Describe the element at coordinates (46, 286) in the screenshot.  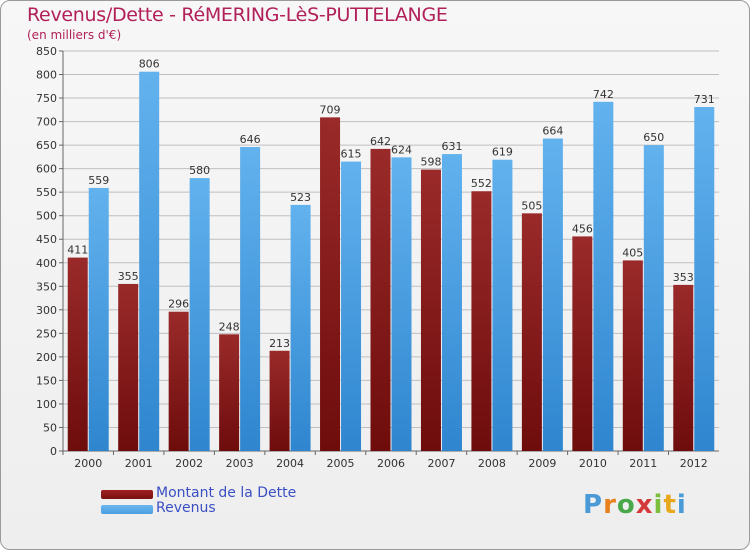
I see `y-tick-label: 350` at that location.